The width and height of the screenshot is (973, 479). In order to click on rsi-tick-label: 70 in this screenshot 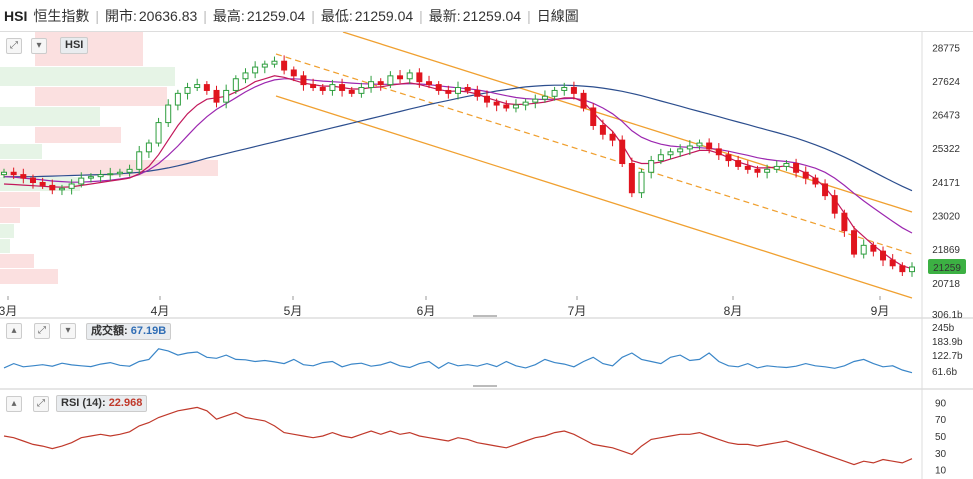, I will do `click(941, 420)`.